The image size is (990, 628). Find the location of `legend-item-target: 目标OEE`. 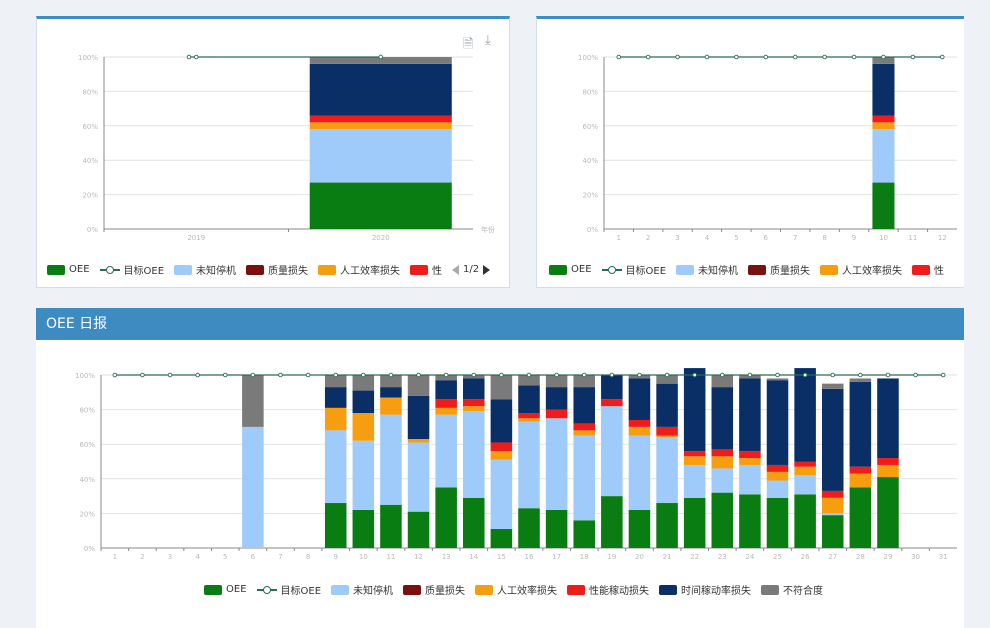

legend-item-target: 目标OEE is located at coordinates (131, 269).